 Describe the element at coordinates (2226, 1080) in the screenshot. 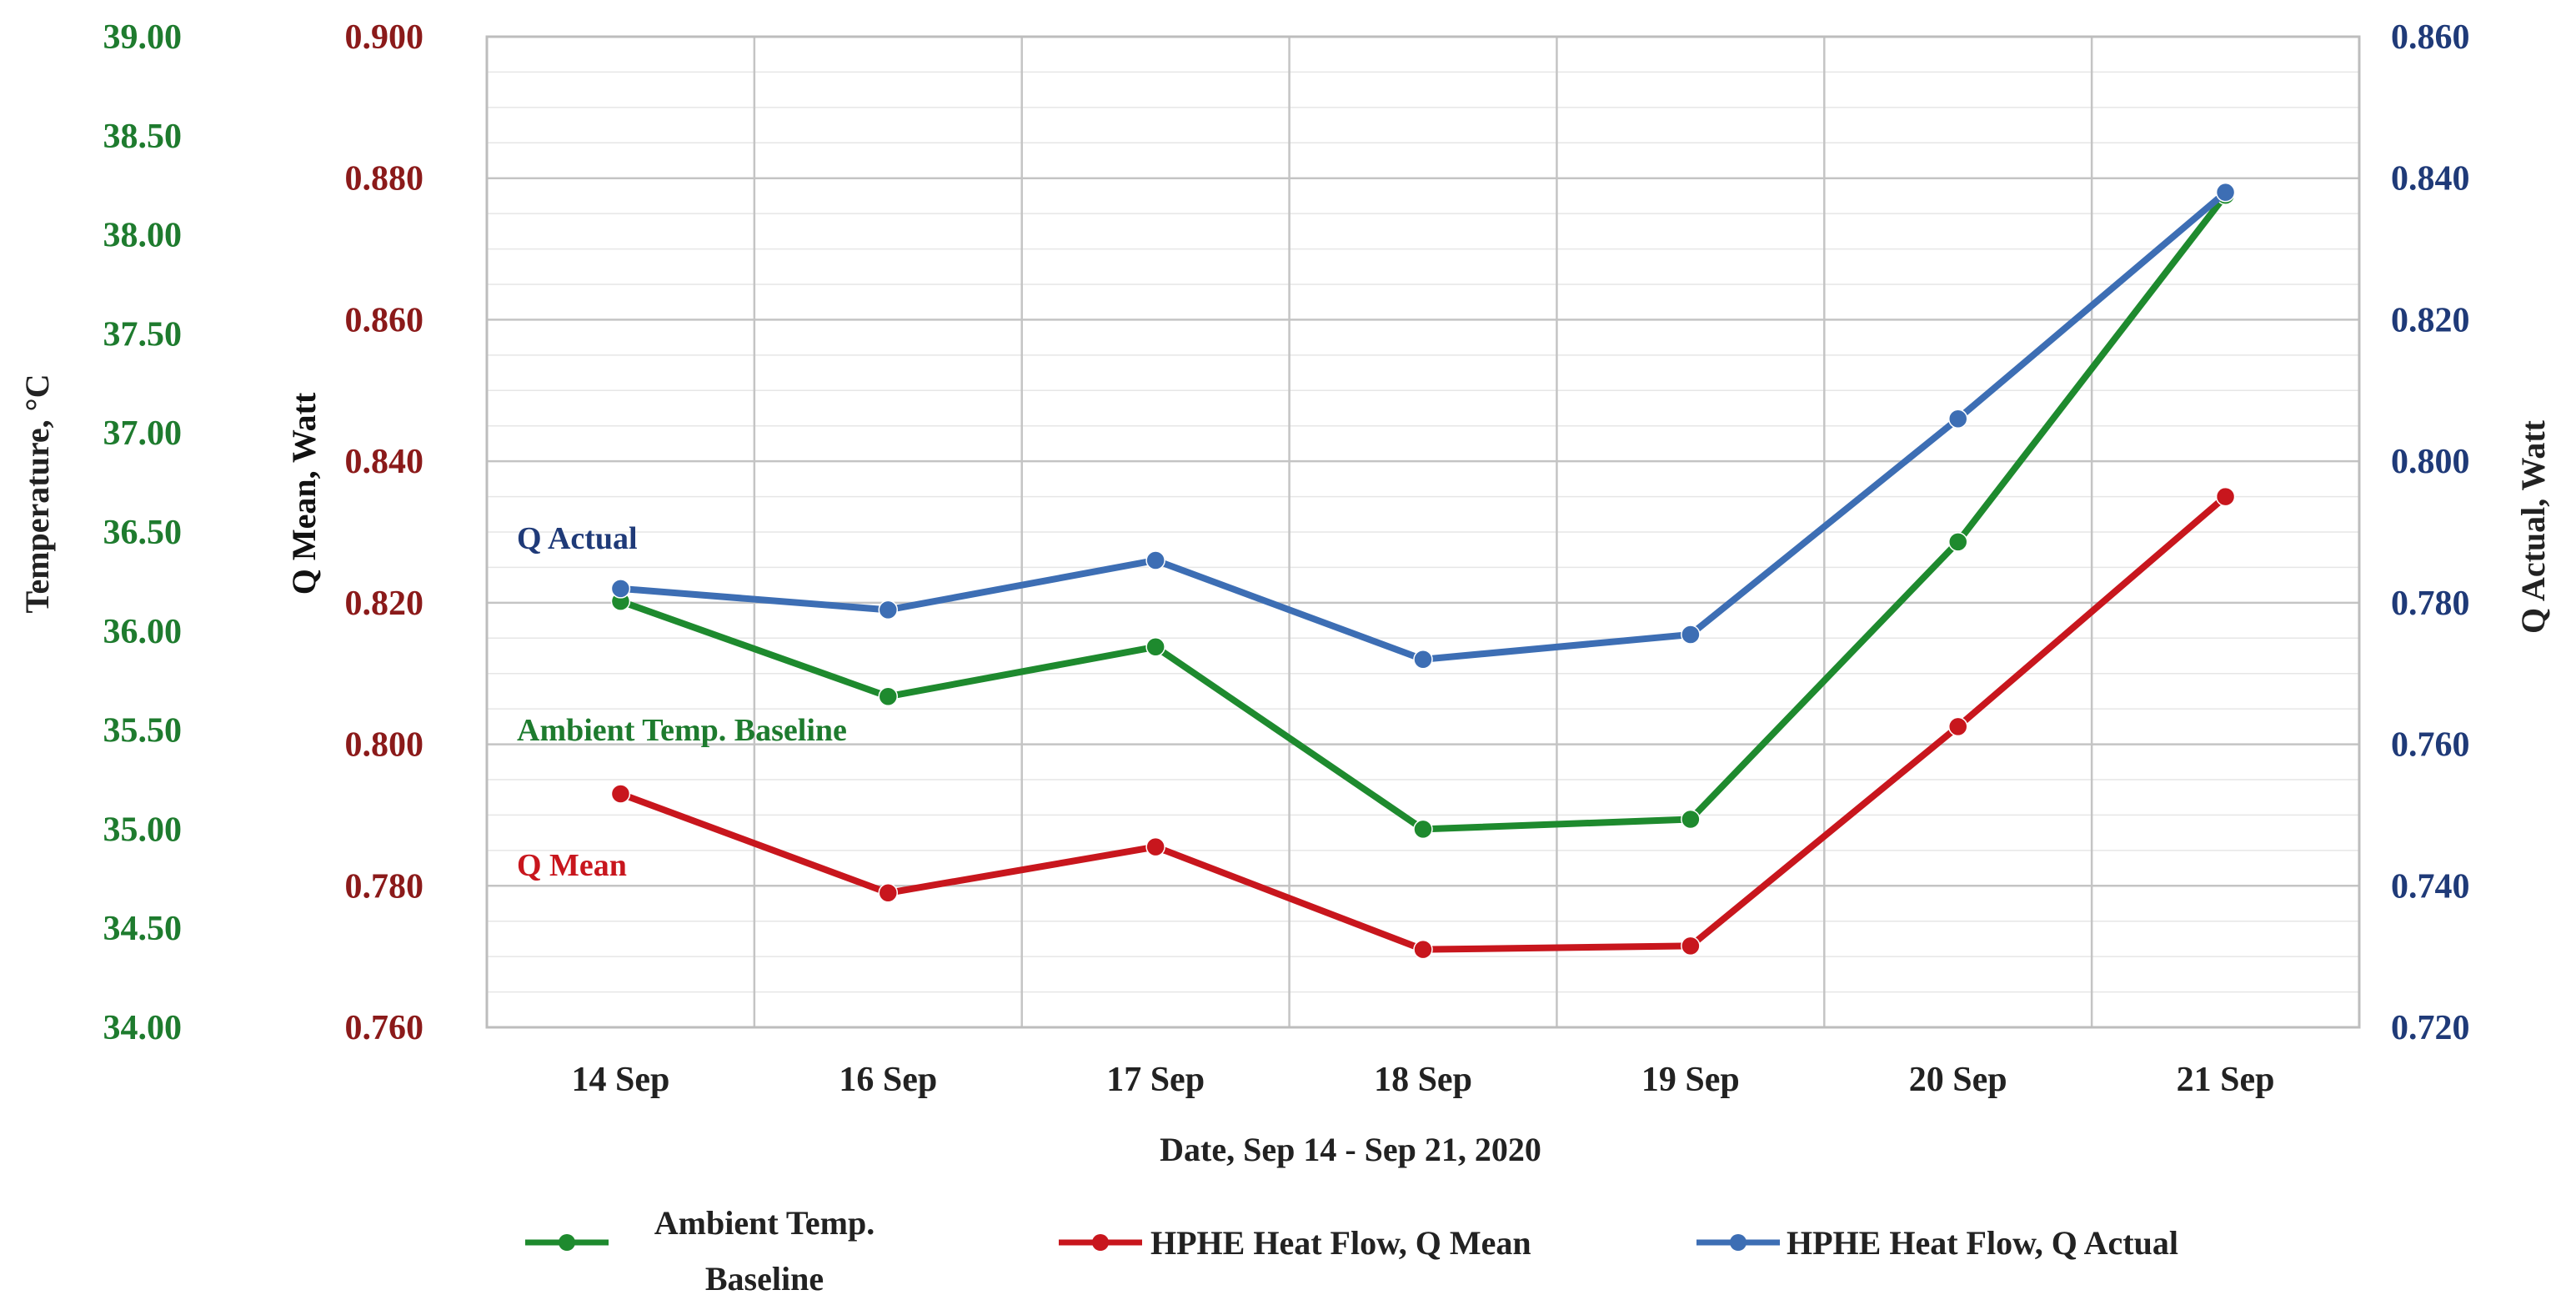

I see `x-tick-label: 21 Sep` at that location.